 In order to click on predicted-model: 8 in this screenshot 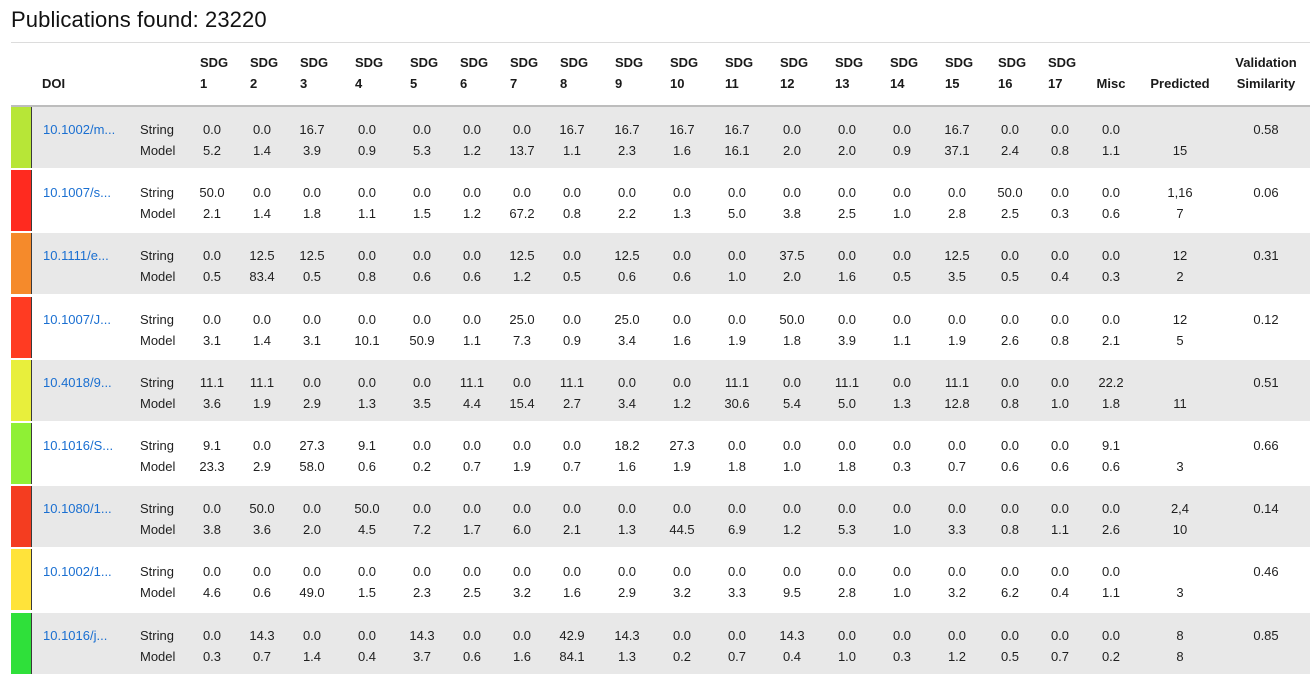, I will do `click(1180, 656)`.